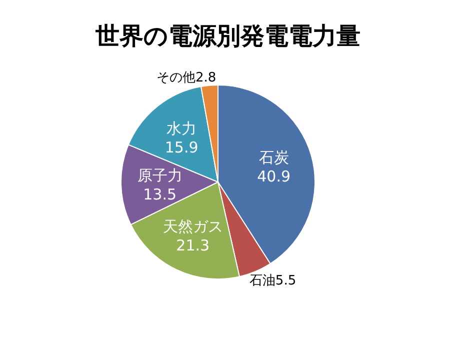 The image size is (460, 346). What do you see at coordinates (193, 245) in the screenshot?
I see `data-label: 21.3` at bounding box center [193, 245].